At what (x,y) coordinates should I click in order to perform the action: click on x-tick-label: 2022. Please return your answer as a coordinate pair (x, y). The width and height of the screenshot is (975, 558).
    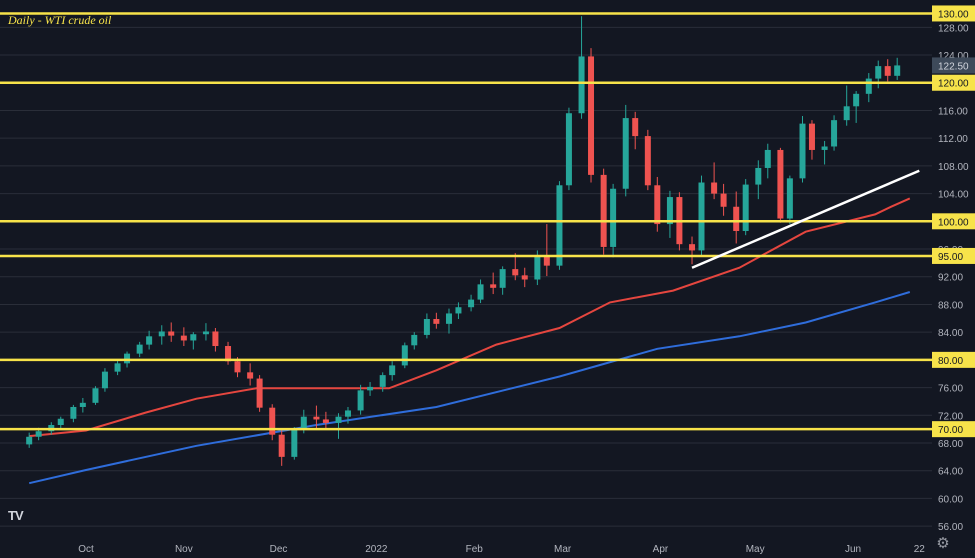
    Looking at the image, I should click on (376, 549).